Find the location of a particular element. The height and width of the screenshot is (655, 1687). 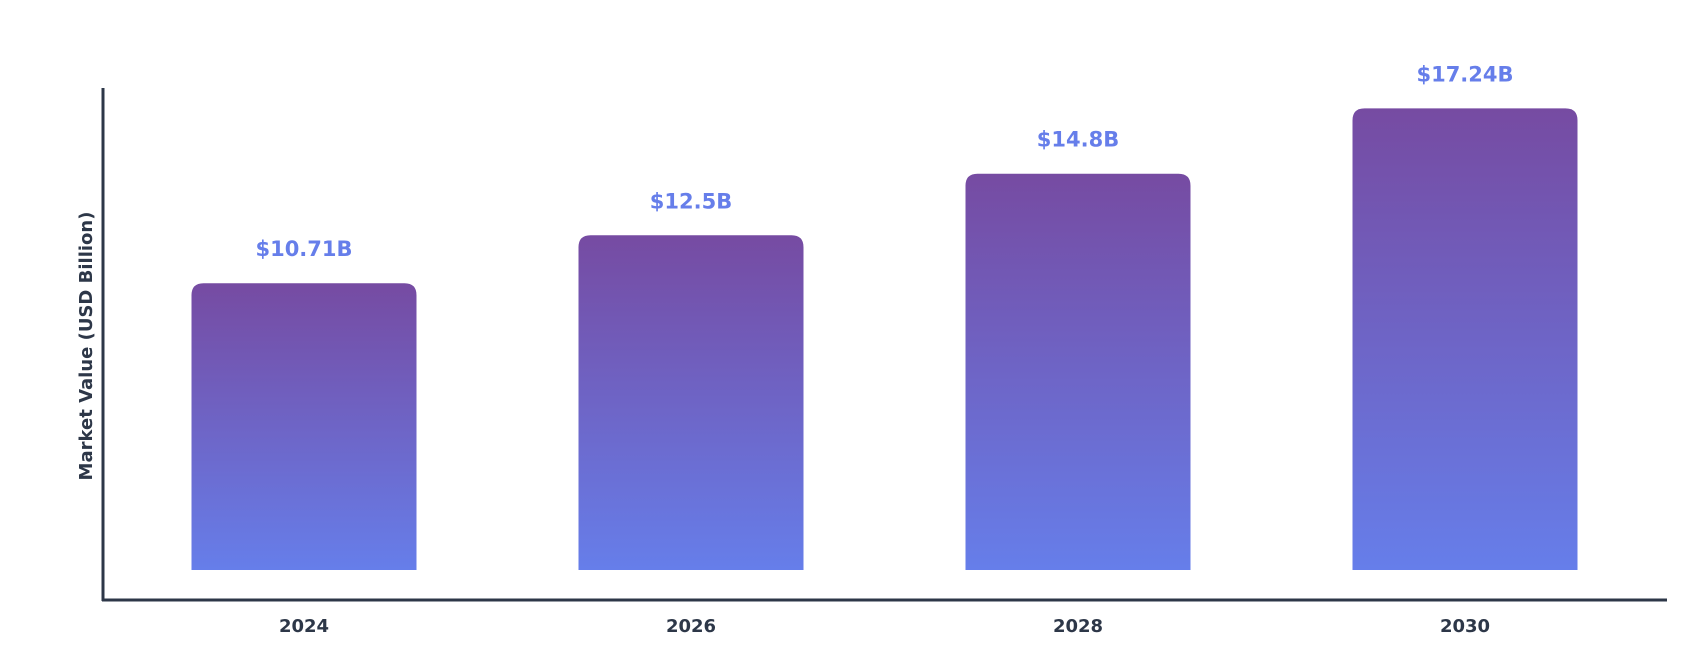

value-label-2028: $14.8B is located at coordinates (1078, 140).